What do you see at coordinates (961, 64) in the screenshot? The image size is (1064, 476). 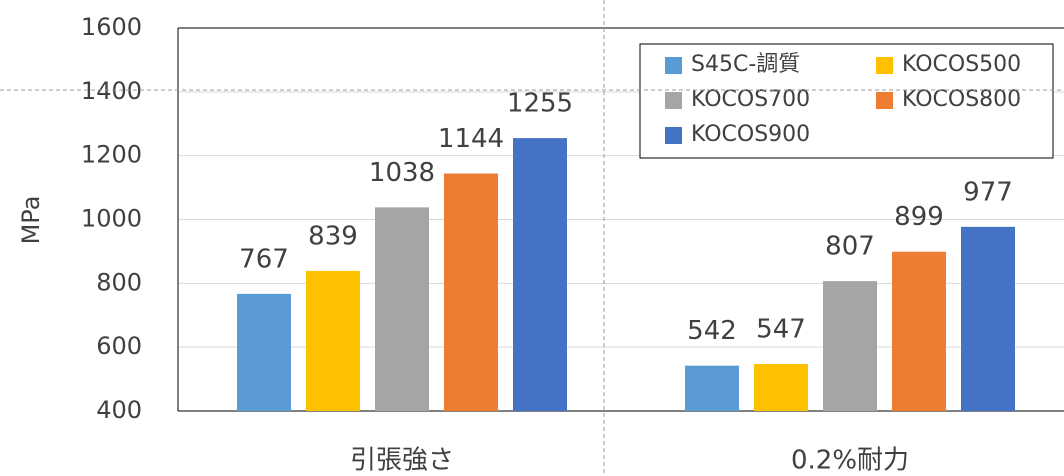 I see `legend-label: KOCOS500` at bounding box center [961, 64].